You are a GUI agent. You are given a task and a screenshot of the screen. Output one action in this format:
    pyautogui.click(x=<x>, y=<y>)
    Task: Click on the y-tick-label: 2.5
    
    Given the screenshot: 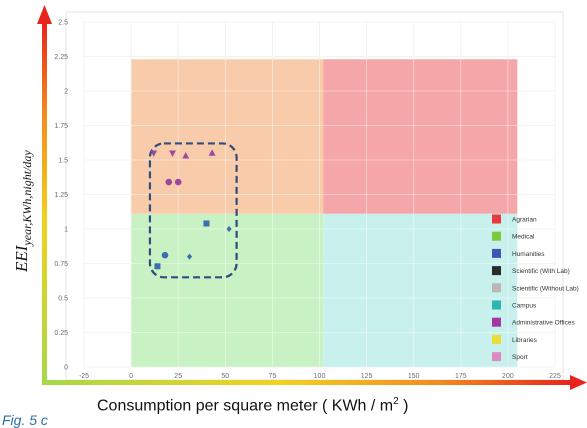 What is the action you would take?
    pyautogui.click(x=63, y=23)
    